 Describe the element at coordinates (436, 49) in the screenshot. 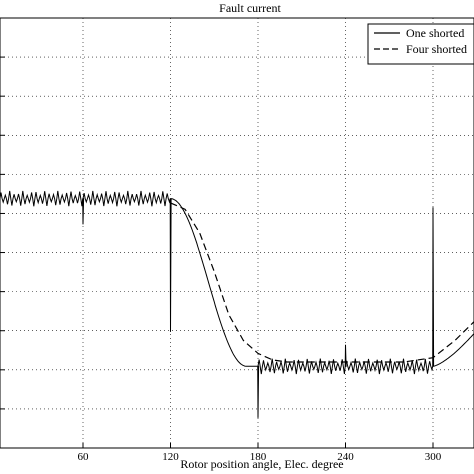

I see `legend-entry: Four shorted` at that location.